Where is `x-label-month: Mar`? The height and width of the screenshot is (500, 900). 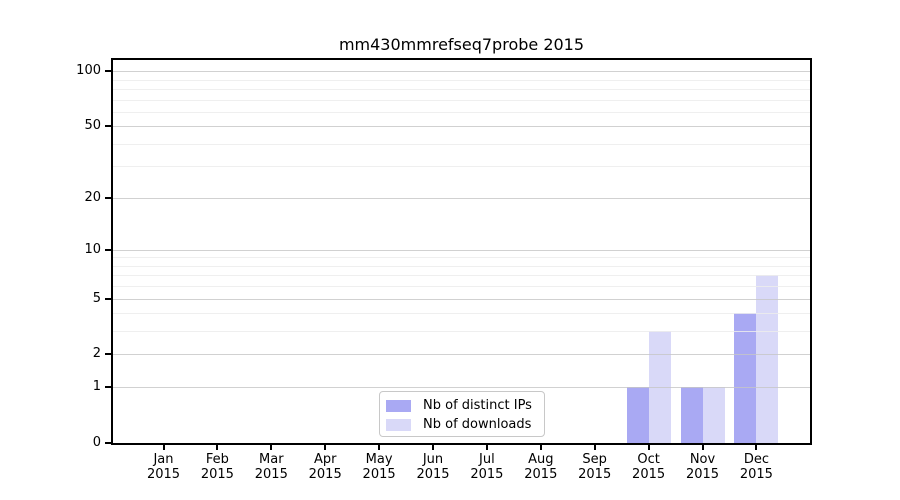 x-label-month: Mar is located at coordinates (271, 459).